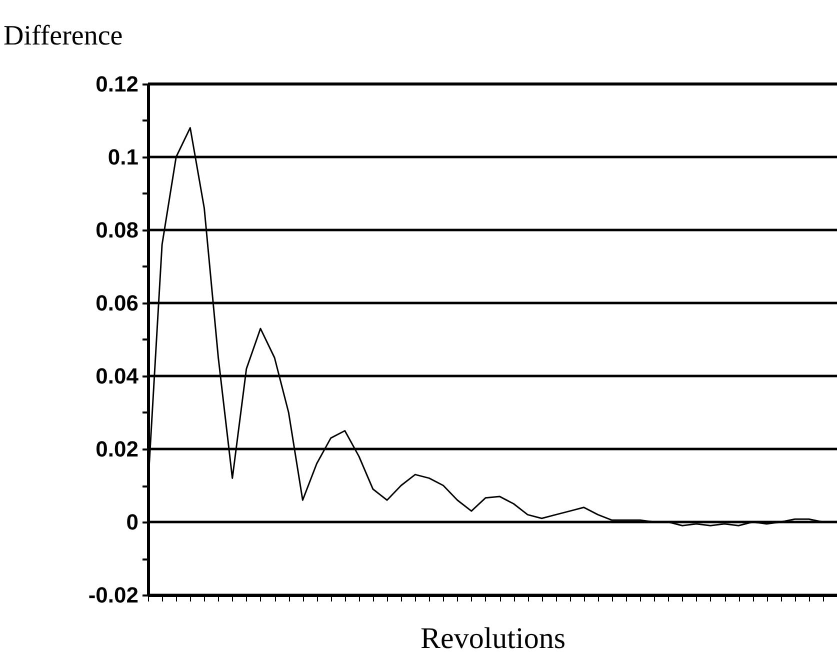 The image size is (837, 669). What do you see at coordinates (117, 230) in the screenshot?
I see `y-tick-label: 0.08` at bounding box center [117, 230].